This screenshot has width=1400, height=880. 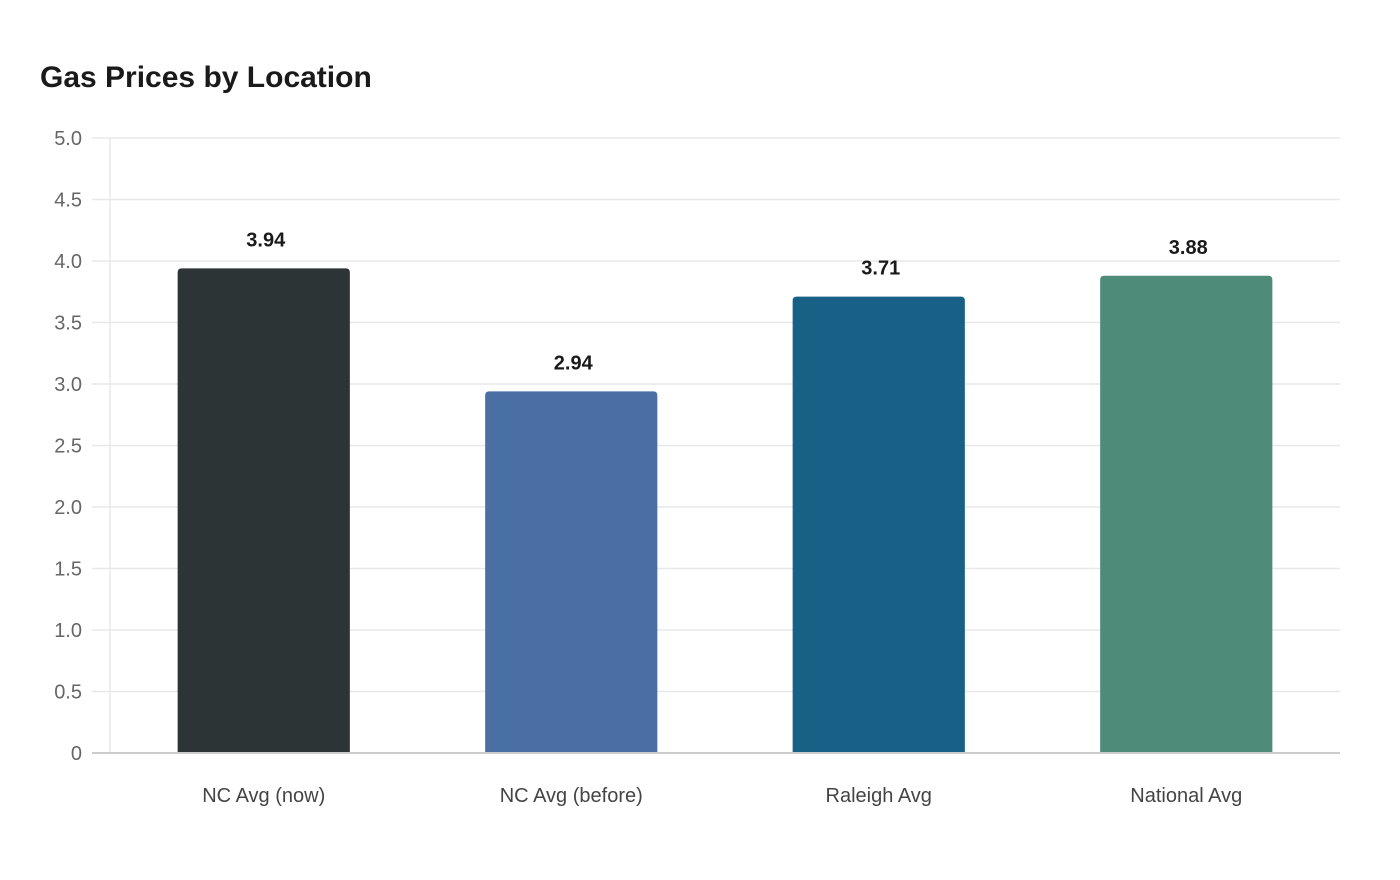 What do you see at coordinates (880, 269) in the screenshot?
I see `bar-value-label: 3.71` at bounding box center [880, 269].